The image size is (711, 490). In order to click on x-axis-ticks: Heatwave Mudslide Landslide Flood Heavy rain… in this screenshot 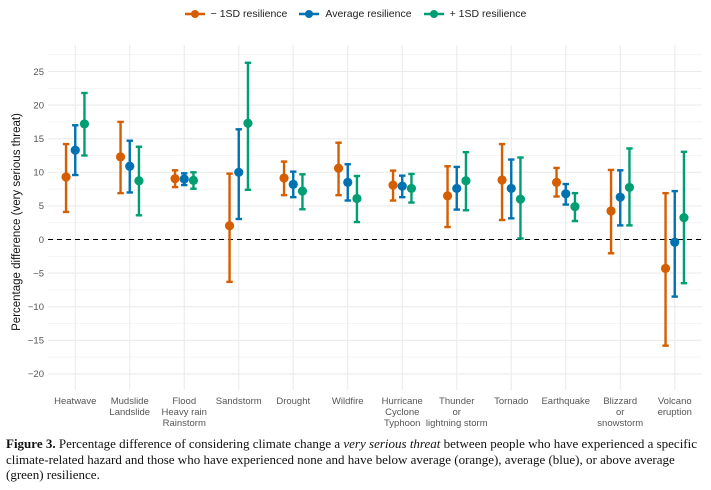, I will do `click(373, 412)`.